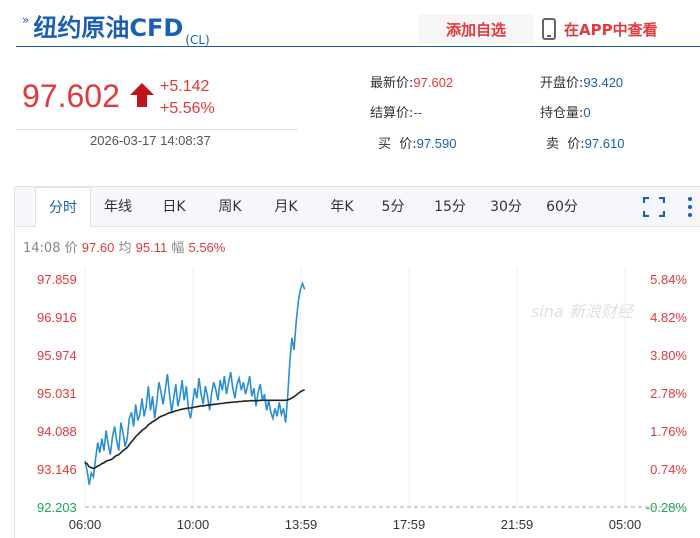  Describe the element at coordinates (476, 29) in the screenshot. I see `add-watchlist-button: 添加自选` at that location.